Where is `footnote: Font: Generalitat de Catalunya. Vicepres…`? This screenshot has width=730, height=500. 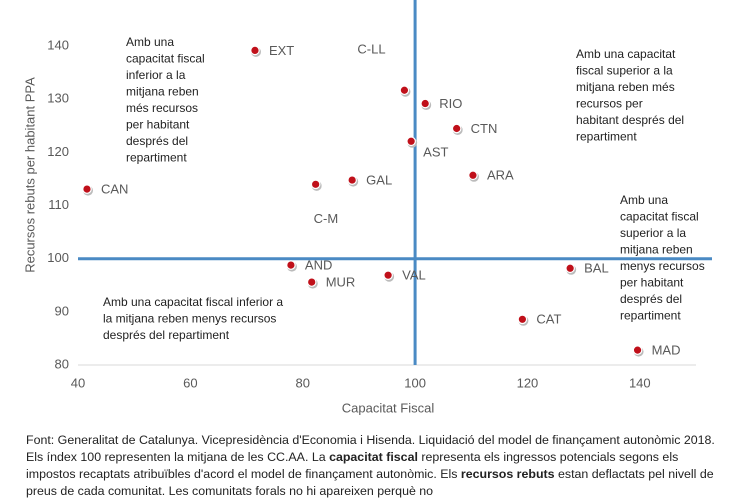 footnote: Font: Generalitat de Catalunya. Vicepres… is located at coordinates (371, 466).